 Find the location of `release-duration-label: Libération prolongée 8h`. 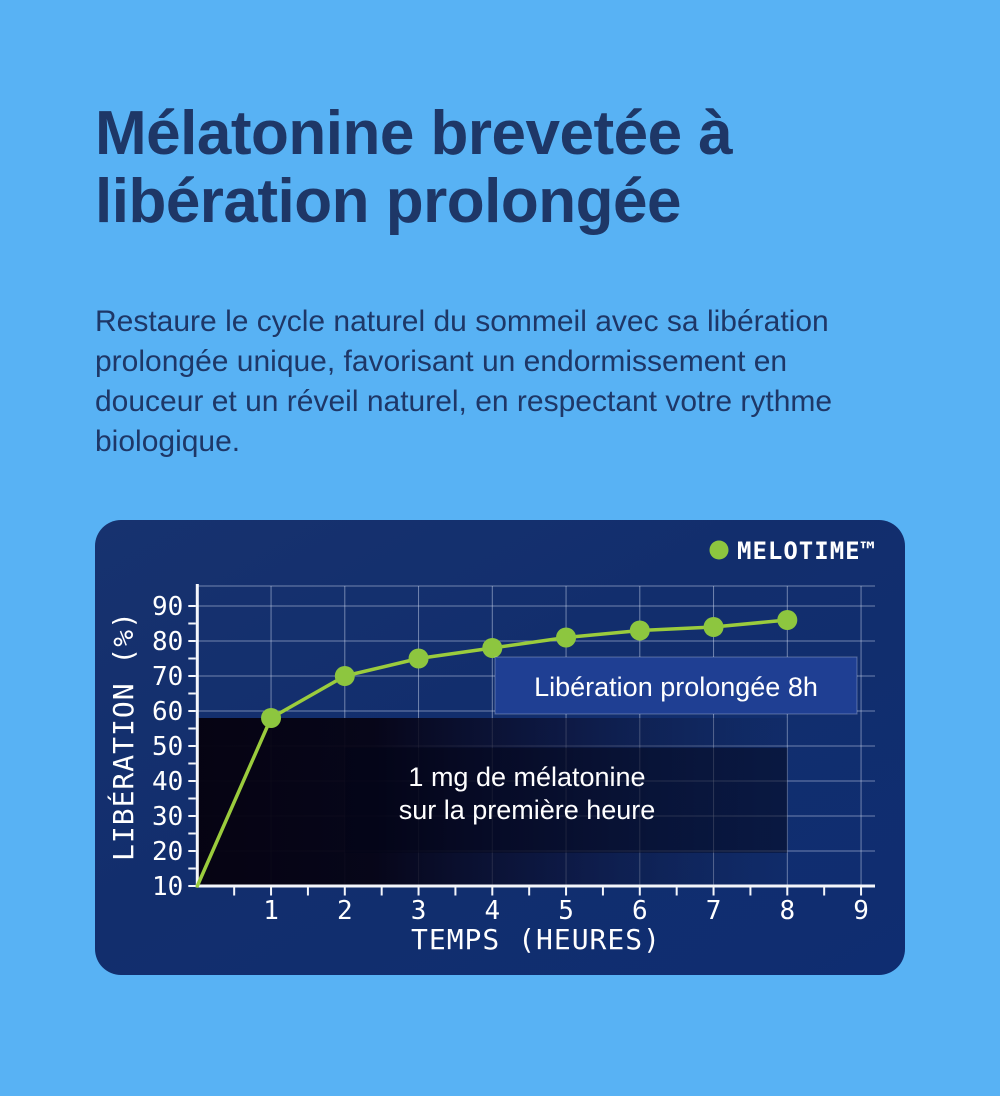

release-duration-label: Libération prolongée 8h is located at coordinates (676, 687).